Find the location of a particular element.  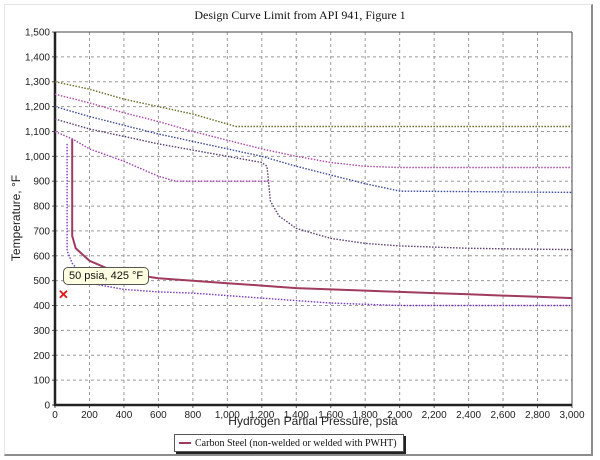

data-point-marker: ✕ is located at coordinates (63, 294).